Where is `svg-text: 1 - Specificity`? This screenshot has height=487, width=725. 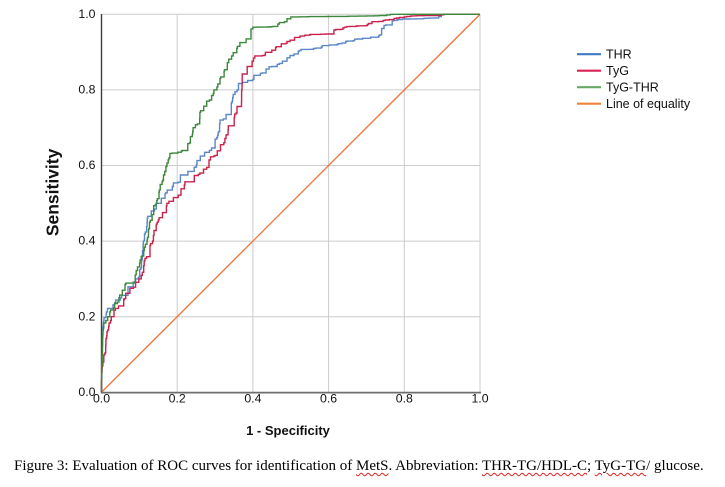
svg-text: 1 - Specificity is located at coordinates (288, 430).